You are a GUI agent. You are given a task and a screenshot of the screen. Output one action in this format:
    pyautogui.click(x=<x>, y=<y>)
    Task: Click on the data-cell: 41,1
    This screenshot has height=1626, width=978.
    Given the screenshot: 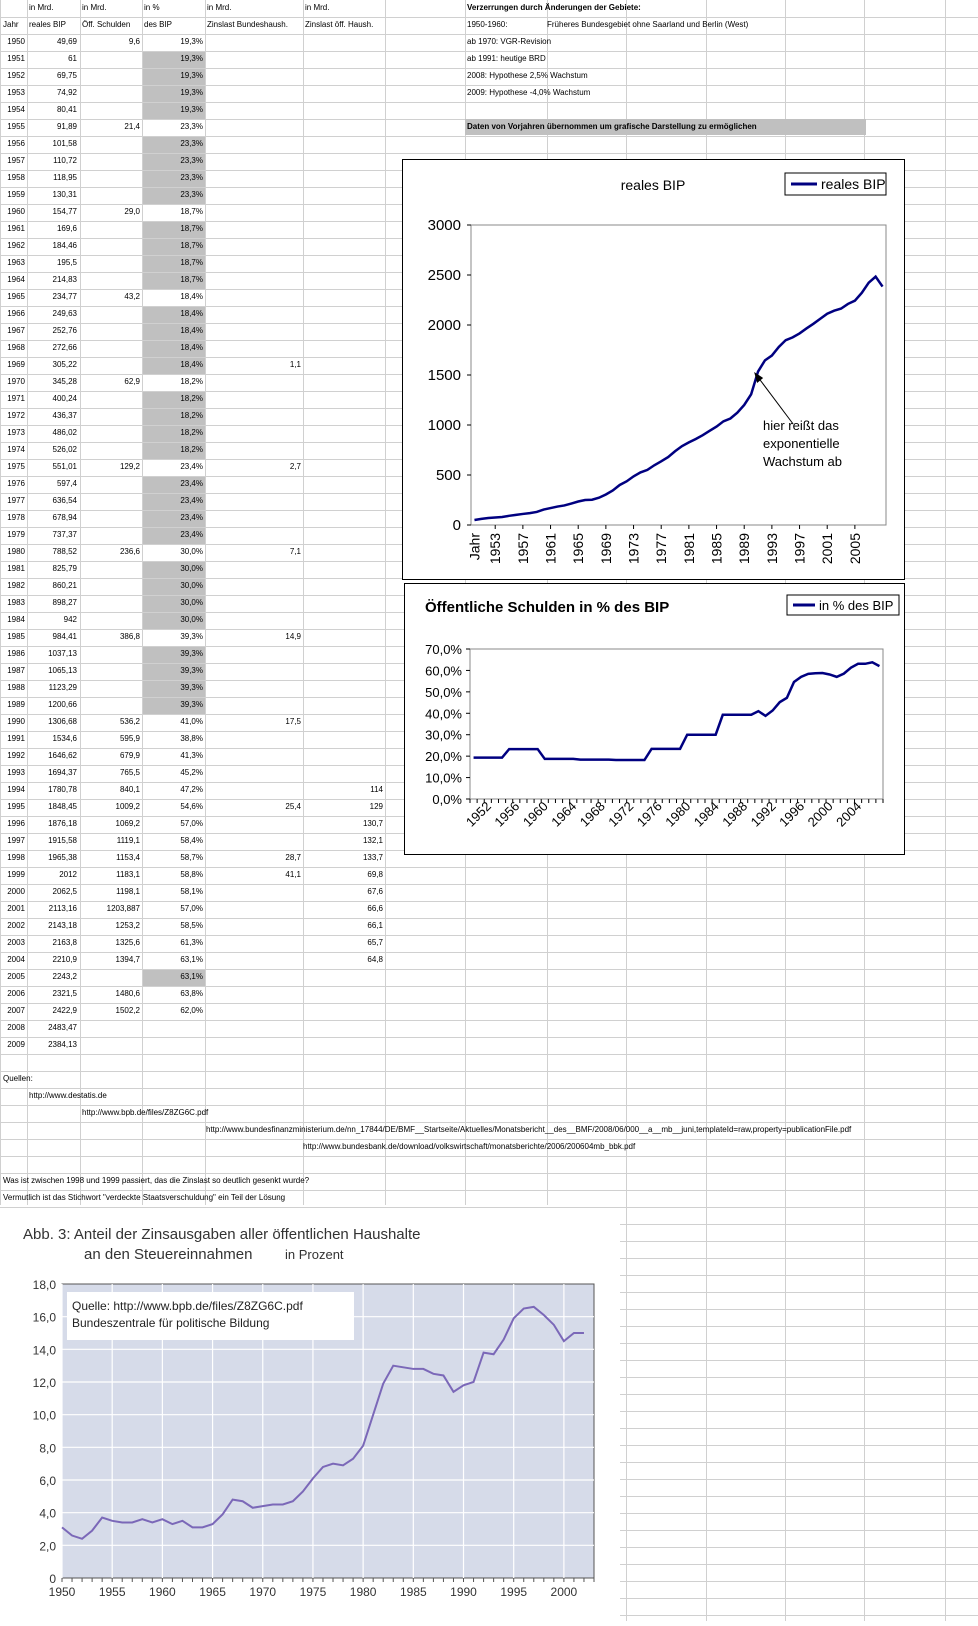 What is the action you would take?
    pyautogui.click(x=293, y=874)
    